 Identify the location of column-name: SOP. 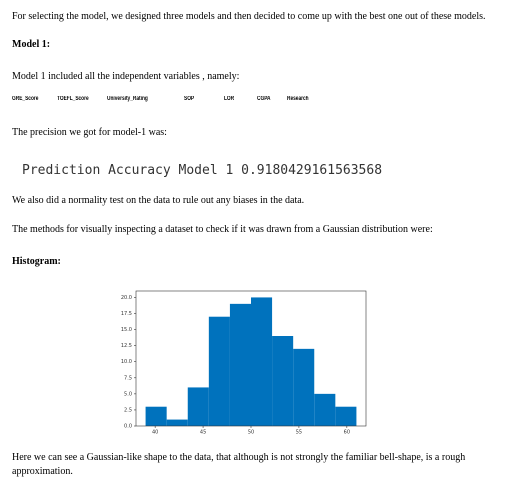
(189, 99).